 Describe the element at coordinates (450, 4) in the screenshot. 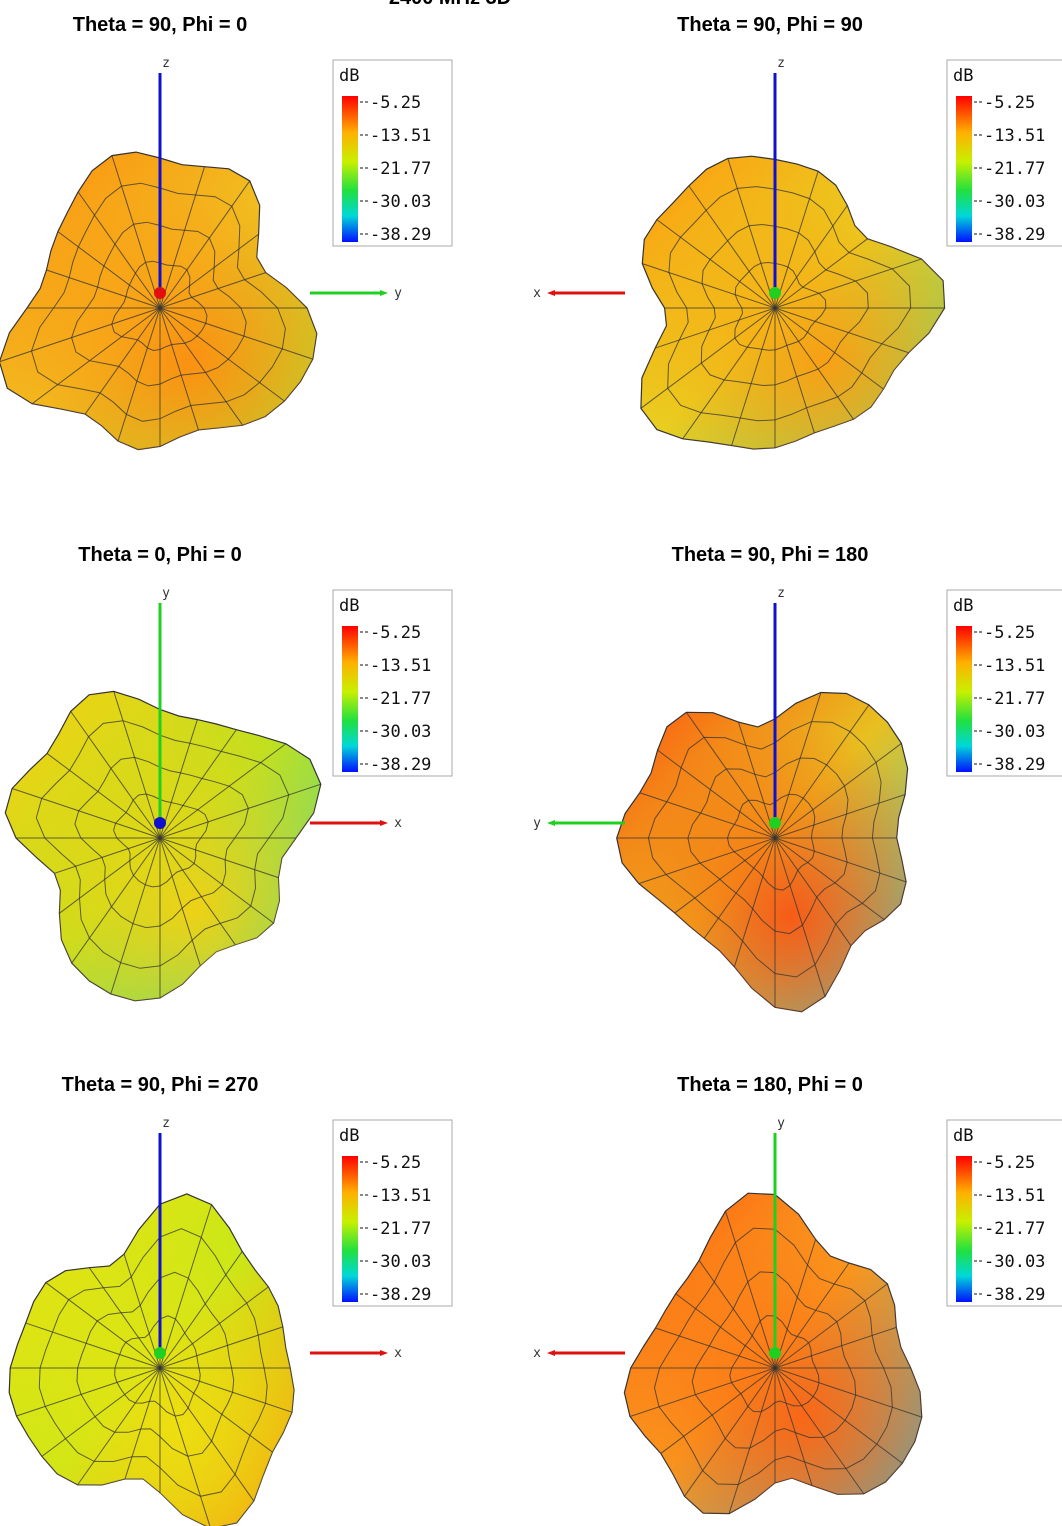

I see `figure-title: 2400 MHz 3D` at that location.